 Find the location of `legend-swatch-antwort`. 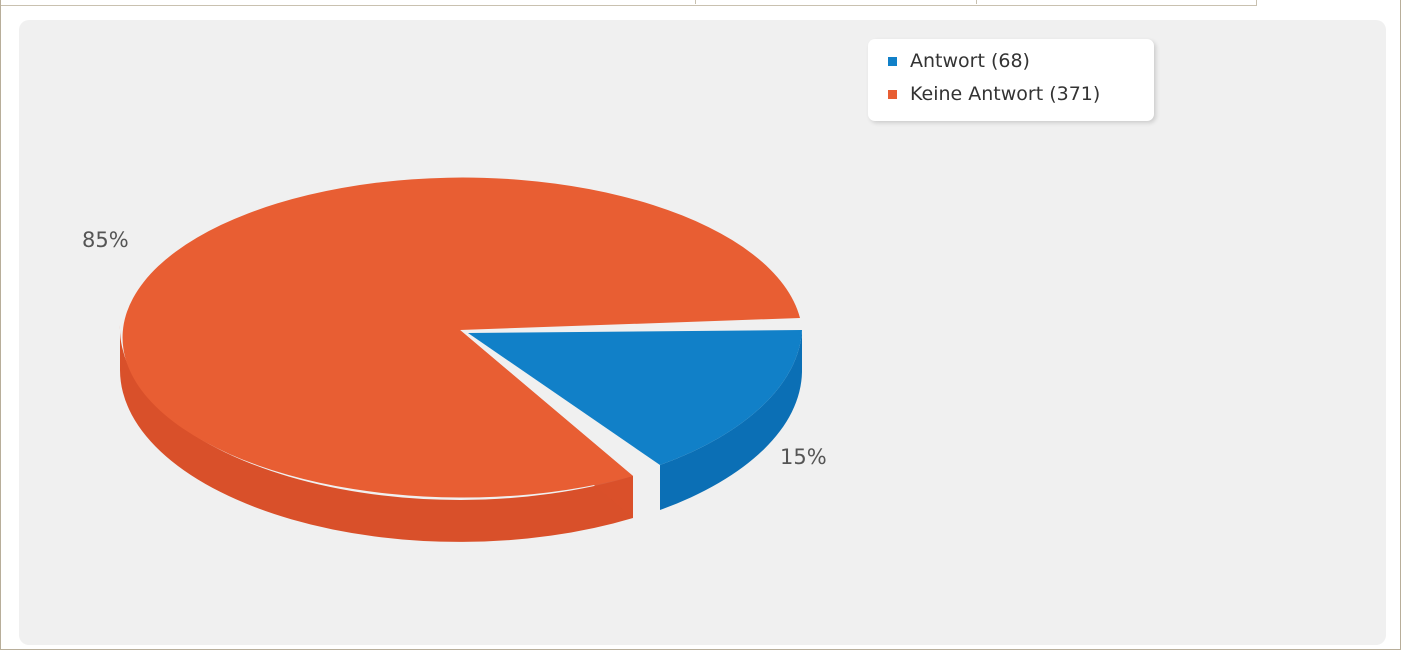

legend-swatch-antwort is located at coordinates (892, 61).